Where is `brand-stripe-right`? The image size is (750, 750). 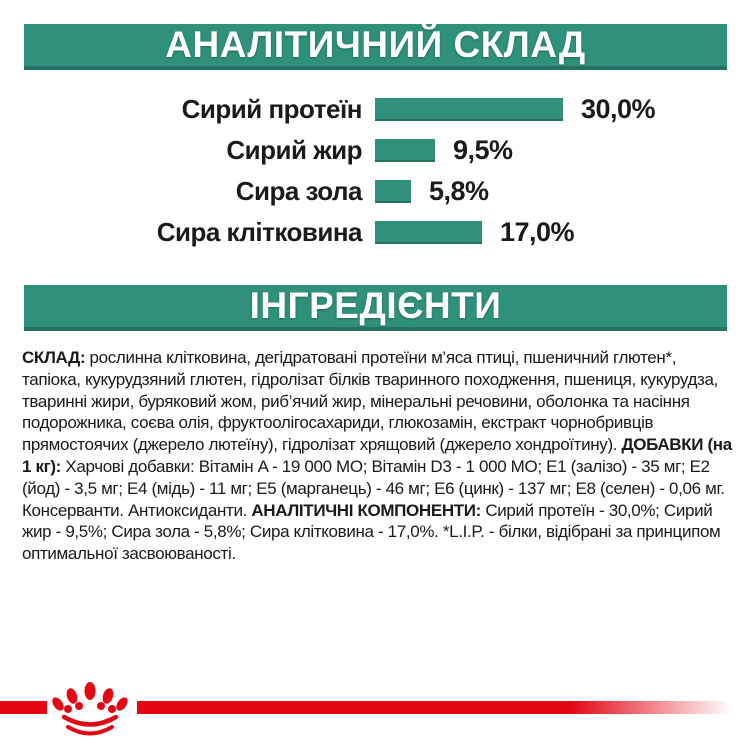
brand-stripe-right is located at coordinates (437, 707).